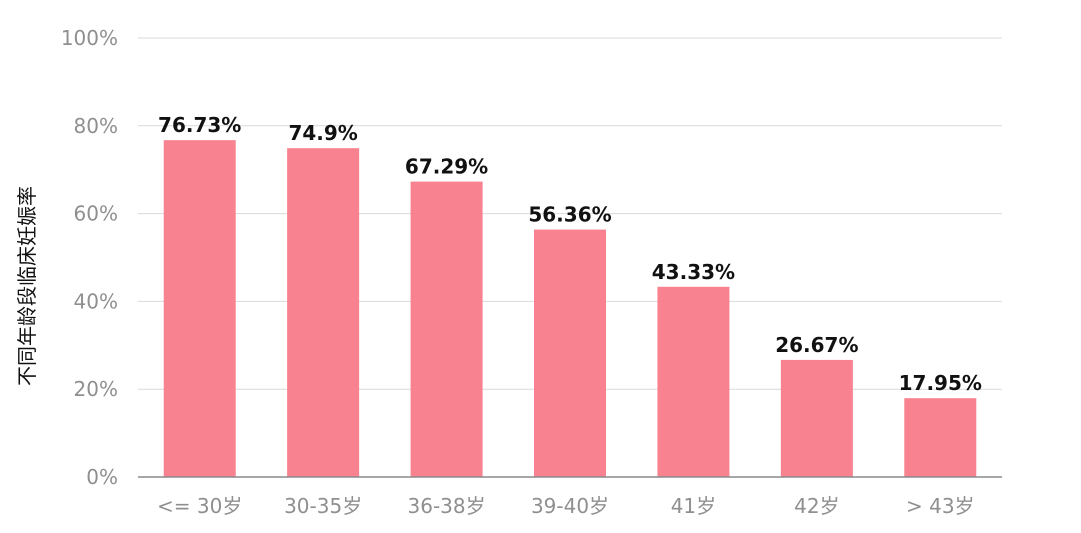 Image resolution: width=1081 pixels, height=533 pixels. What do you see at coordinates (89, 38) in the screenshot?
I see `y-tick-label-5: 100%` at bounding box center [89, 38].